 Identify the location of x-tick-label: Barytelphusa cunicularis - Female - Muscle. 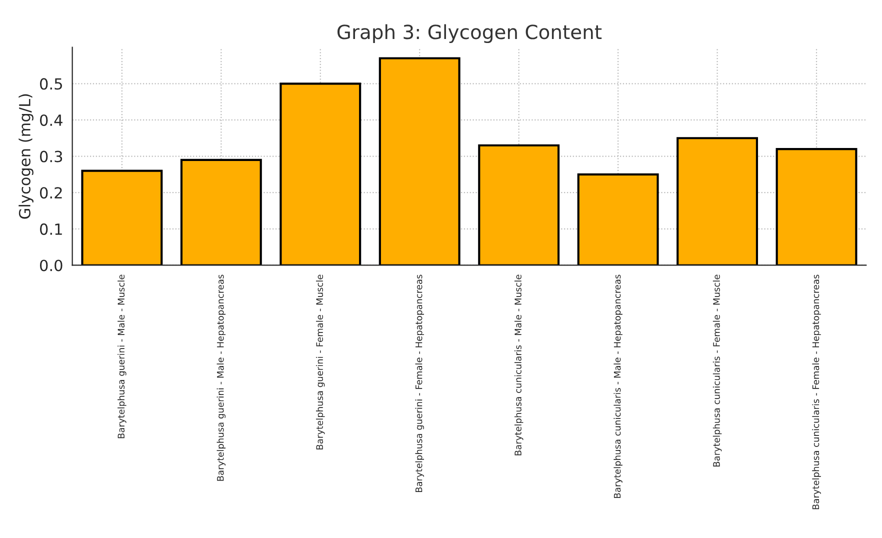
(717, 370).